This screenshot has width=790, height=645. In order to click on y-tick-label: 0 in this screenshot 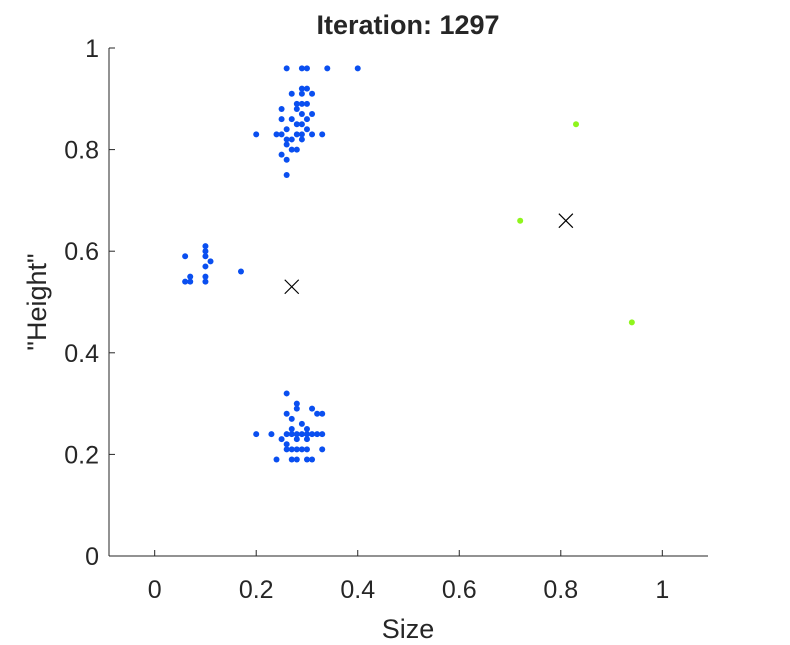, I will do `click(92, 557)`.